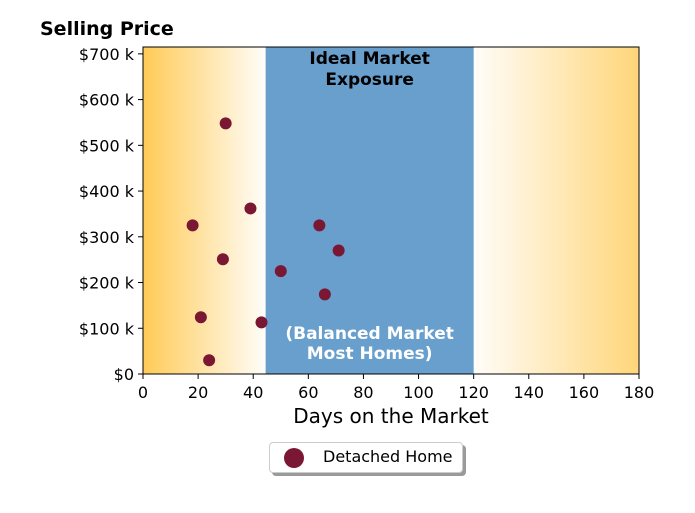  I want to click on x-tick-label: 40, so click(253, 392).